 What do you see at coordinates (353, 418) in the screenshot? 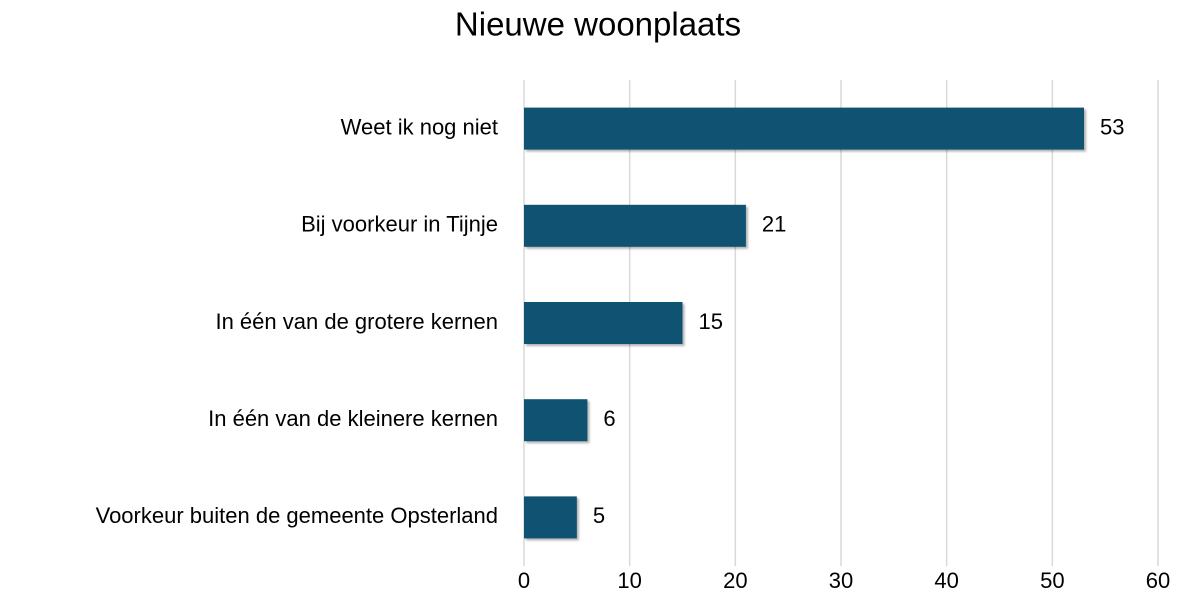
I see `y-tick-label: In één van de kleinere kernen` at bounding box center [353, 418].